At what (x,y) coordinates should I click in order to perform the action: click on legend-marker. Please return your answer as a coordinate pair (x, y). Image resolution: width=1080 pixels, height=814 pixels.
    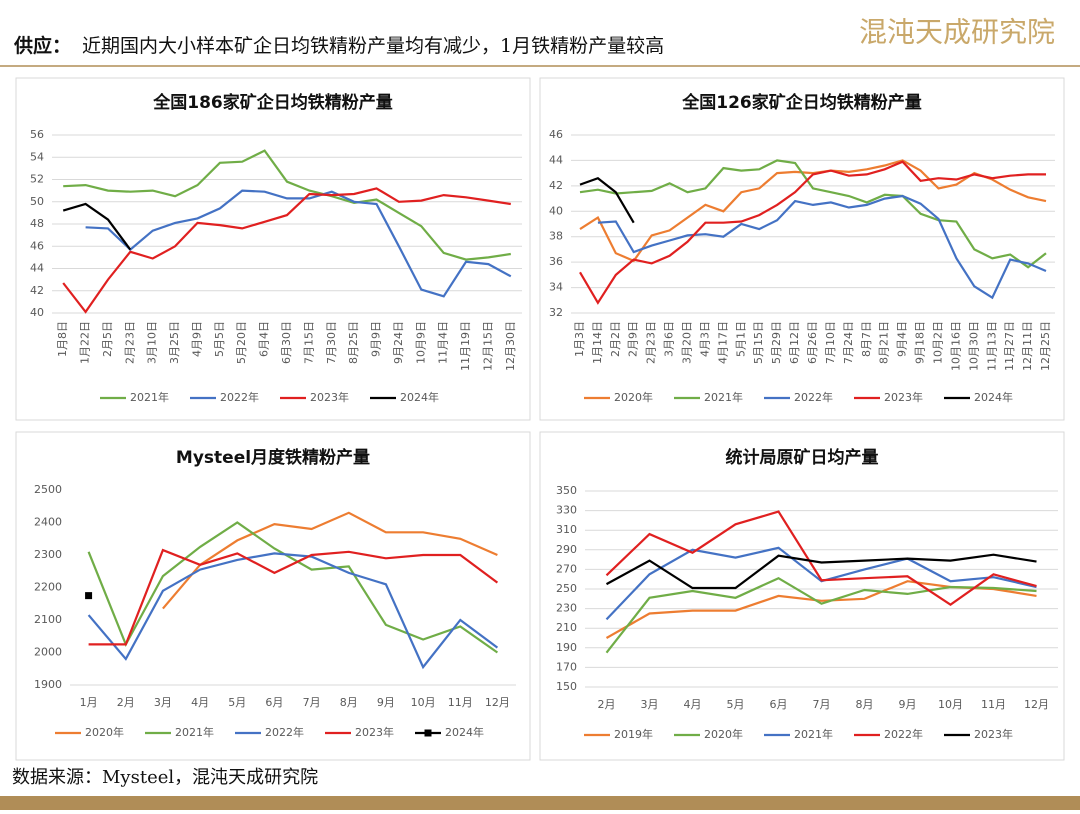
    Looking at the image, I should click on (428, 733).